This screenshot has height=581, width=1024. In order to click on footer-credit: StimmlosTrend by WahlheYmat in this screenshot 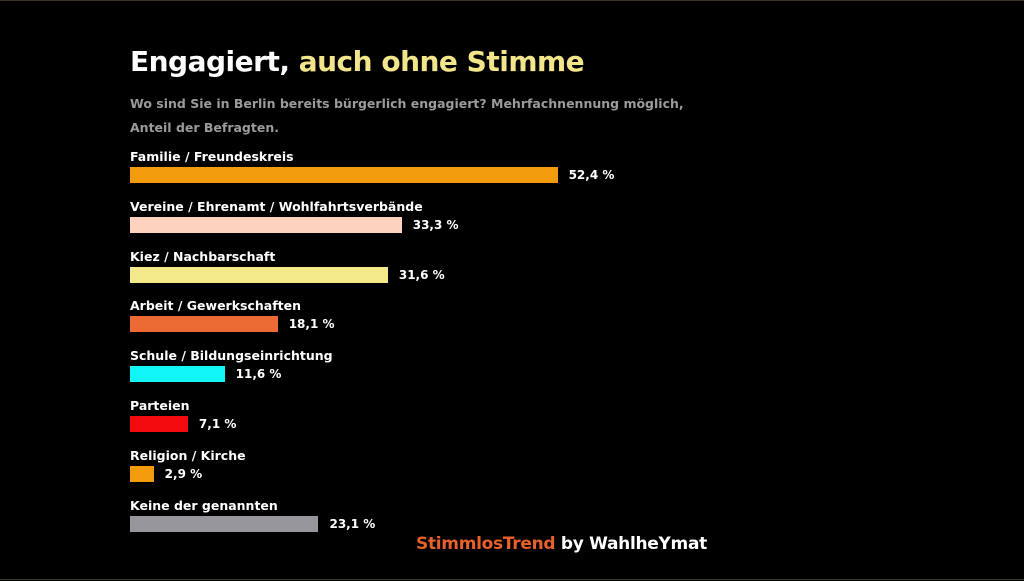, I will do `click(561, 544)`.